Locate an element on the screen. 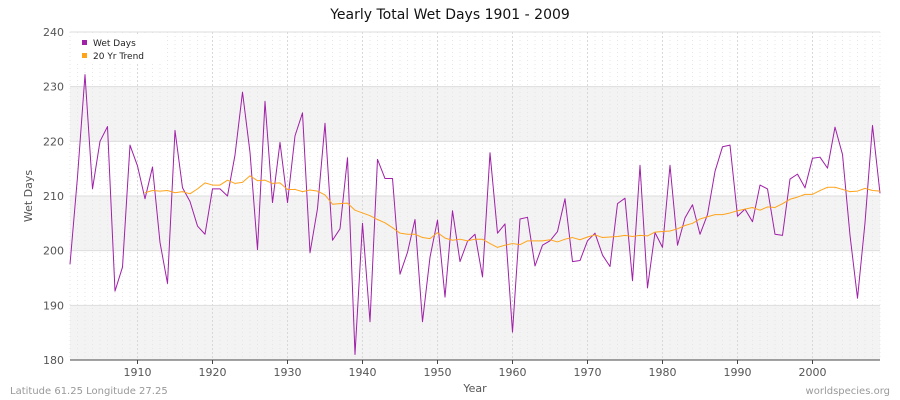 This screenshot has height=400, width=900. y-tick-label: 210 is located at coordinates (53, 196).